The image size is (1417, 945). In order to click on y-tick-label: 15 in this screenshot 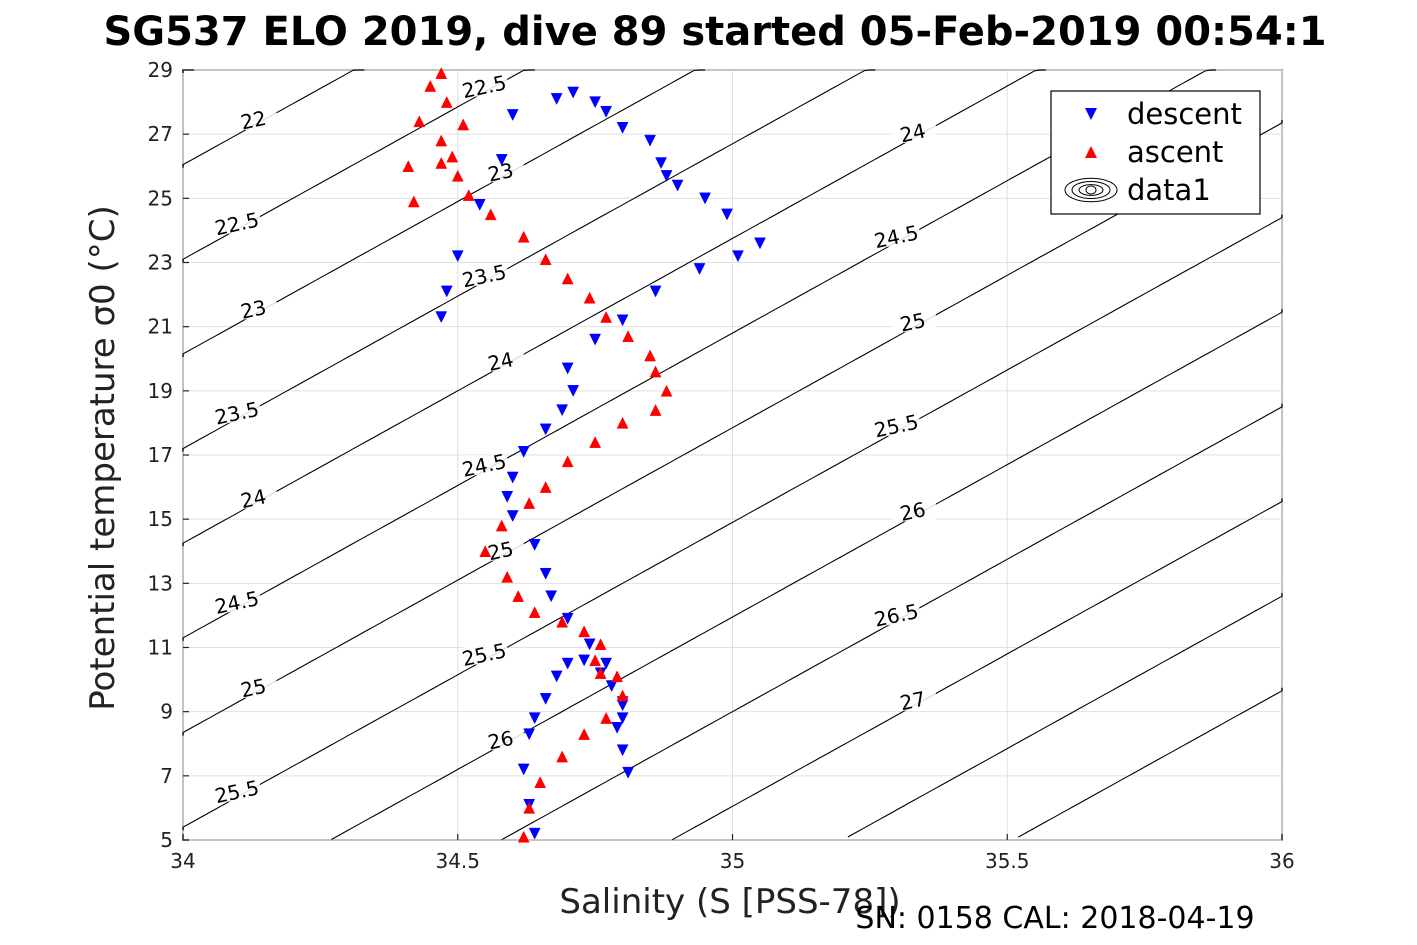, I will do `click(160, 519)`.